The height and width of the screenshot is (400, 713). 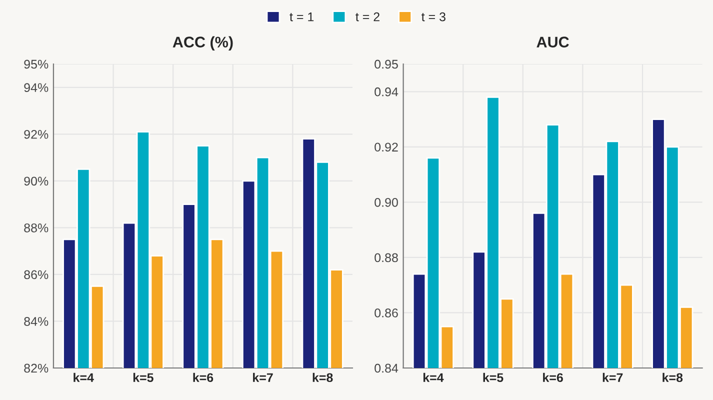 I want to click on y-tick-label: 82%, so click(x=36, y=368).